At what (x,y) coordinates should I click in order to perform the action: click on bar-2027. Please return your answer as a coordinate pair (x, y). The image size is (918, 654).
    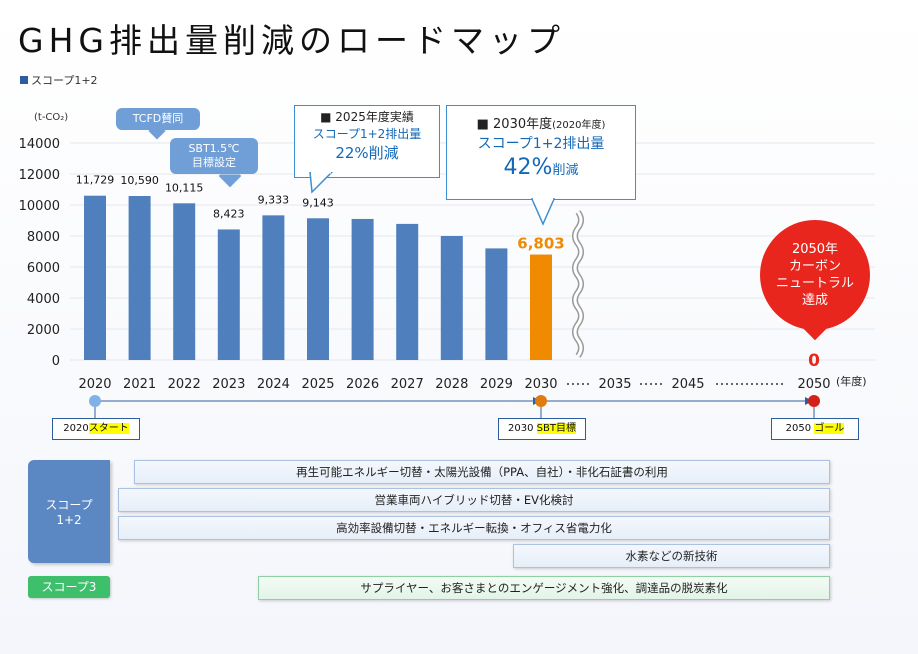
    Looking at the image, I should click on (407, 291).